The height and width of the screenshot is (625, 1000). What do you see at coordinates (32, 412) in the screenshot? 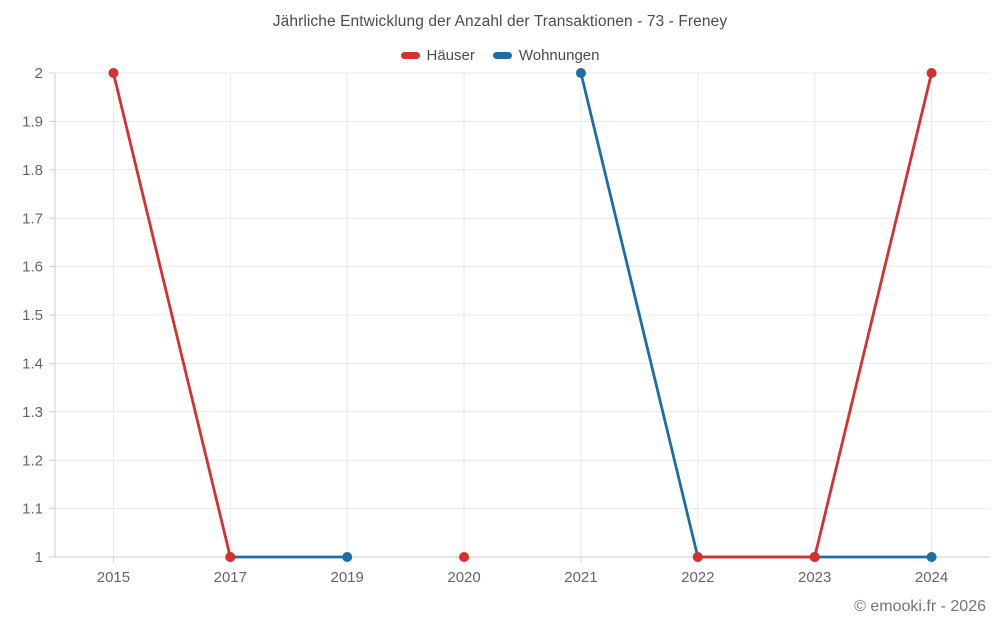
I see `y-tick-label: 1.3` at bounding box center [32, 412].